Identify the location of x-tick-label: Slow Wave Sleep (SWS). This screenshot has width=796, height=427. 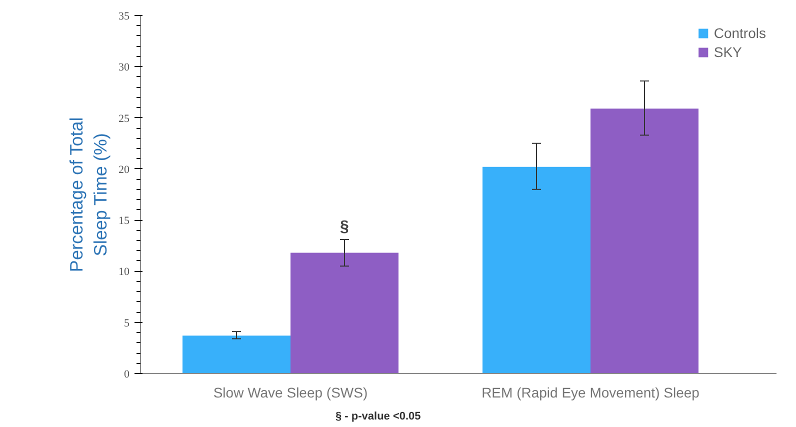
(290, 392).